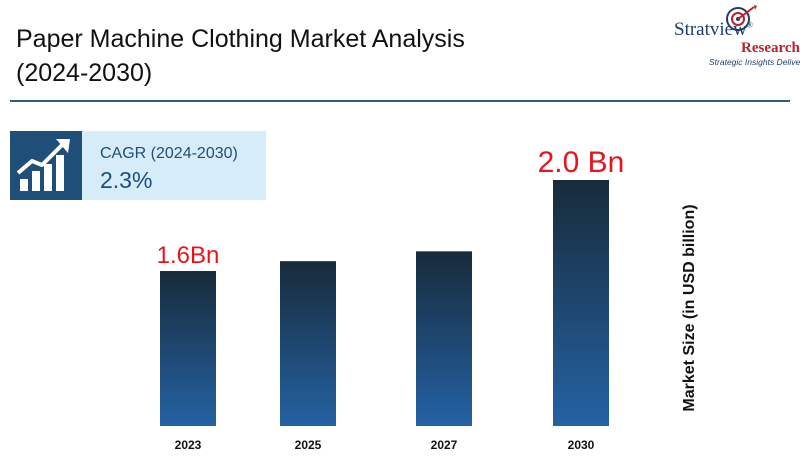 The height and width of the screenshot is (461, 800). Describe the element at coordinates (138, 165) in the screenshot. I see `cagr-callout: CAGR (2024-2030) 2.3%` at that location.